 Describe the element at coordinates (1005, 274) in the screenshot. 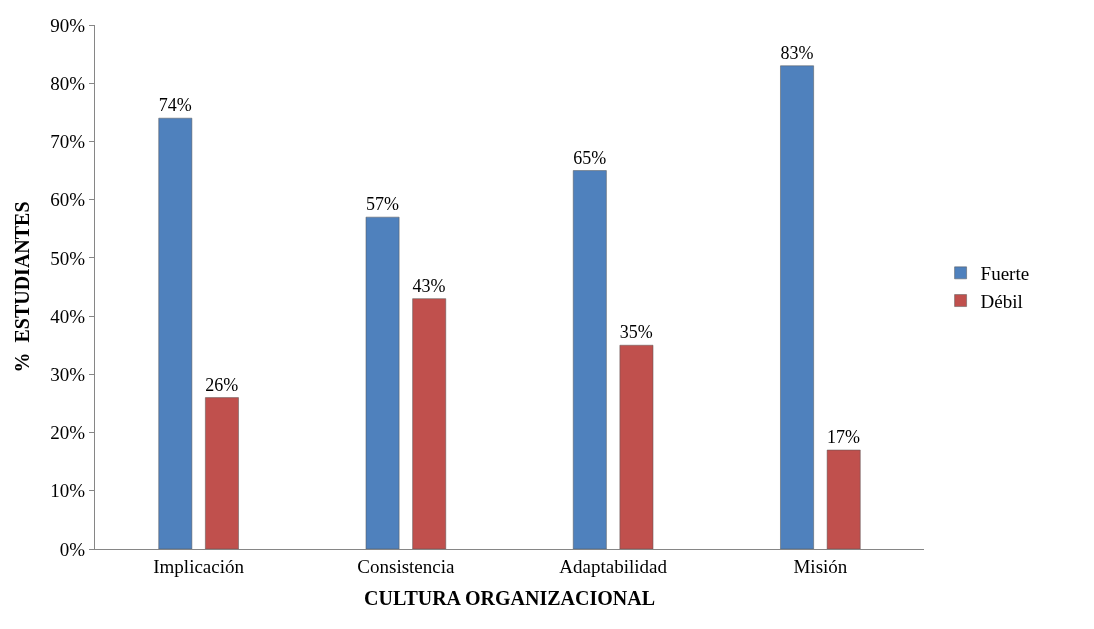

I see `legend-label: Fuerte` at that location.